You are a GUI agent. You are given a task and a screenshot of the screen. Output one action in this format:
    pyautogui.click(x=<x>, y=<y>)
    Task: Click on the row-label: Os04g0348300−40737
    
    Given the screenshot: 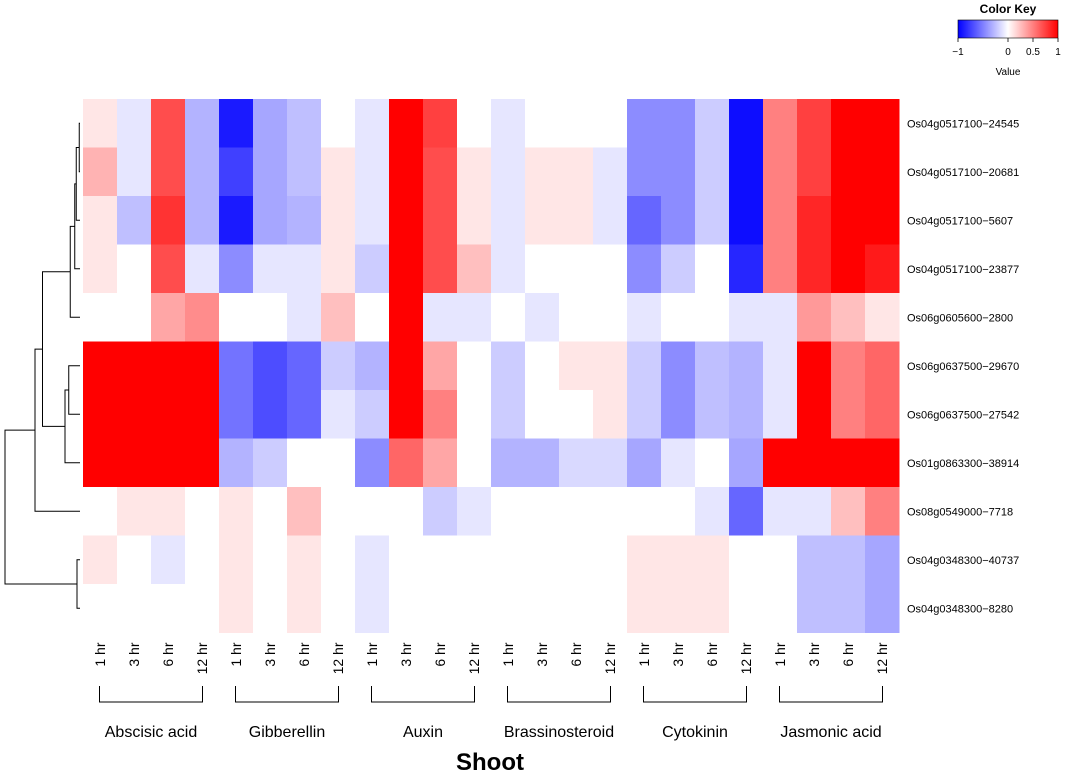 What is the action you would take?
    pyautogui.click(x=963, y=561)
    